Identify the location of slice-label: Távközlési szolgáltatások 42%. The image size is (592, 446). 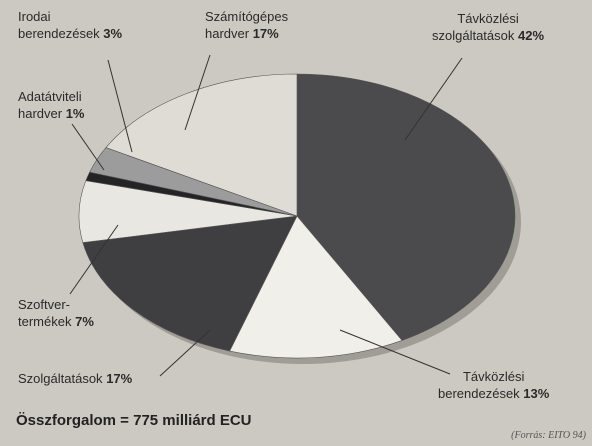
(488, 27).